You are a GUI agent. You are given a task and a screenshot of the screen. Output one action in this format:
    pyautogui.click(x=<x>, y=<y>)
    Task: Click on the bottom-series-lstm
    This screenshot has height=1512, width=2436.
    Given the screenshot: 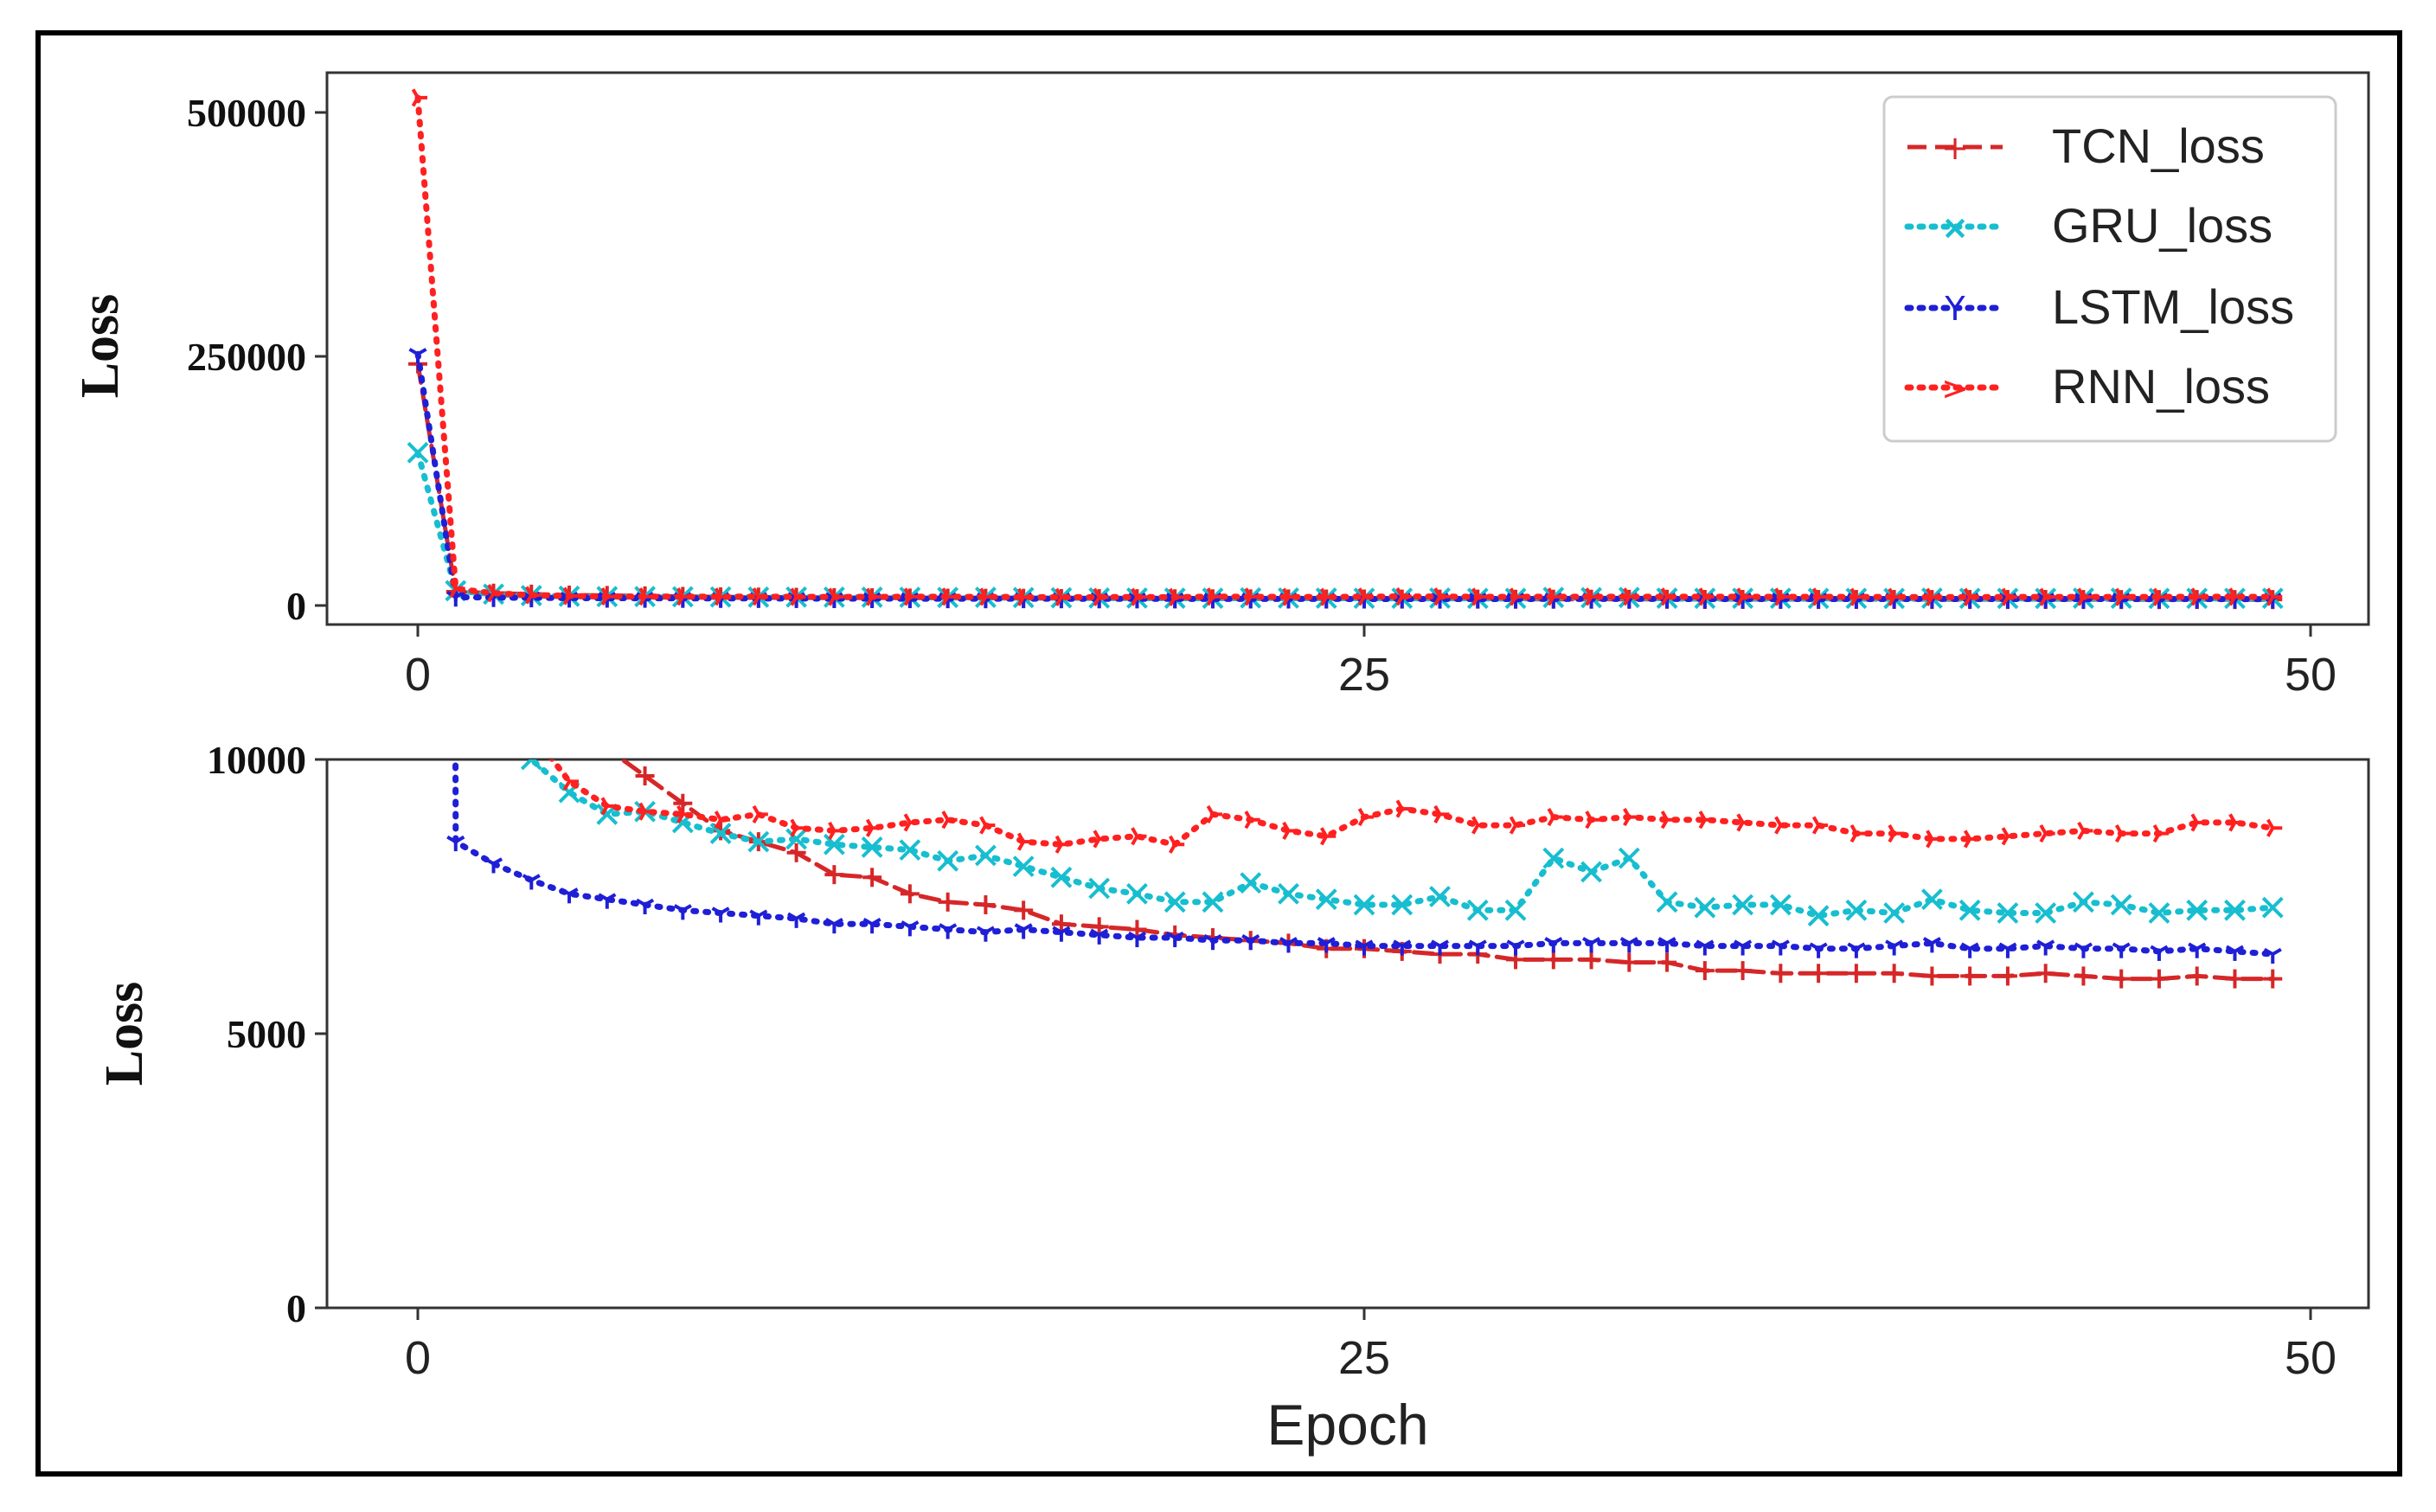 What is the action you would take?
    pyautogui.click(x=1364, y=861)
    